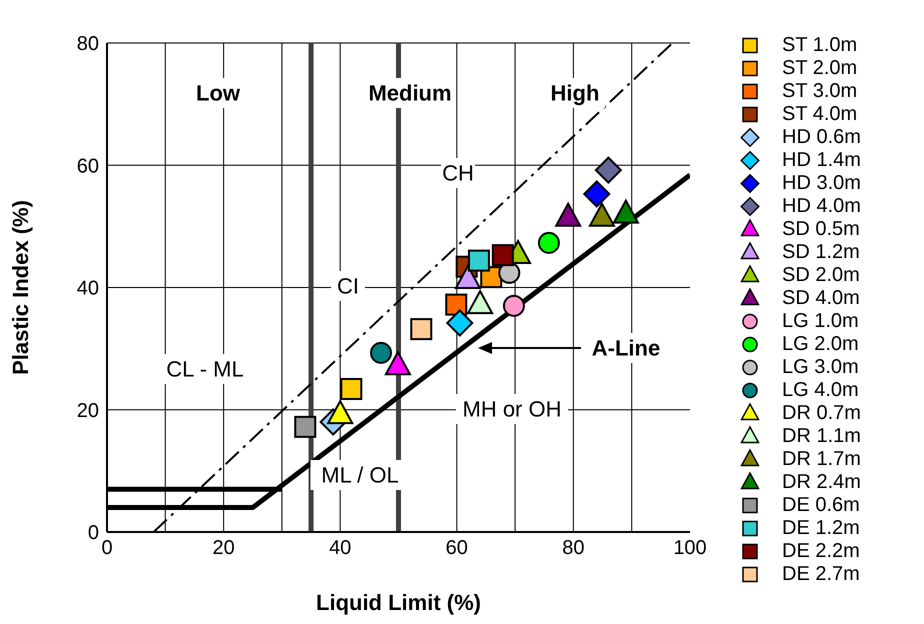  Describe the element at coordinates (820, 114) in the screenshot. I see `legend-label: ST 4.0m` at that location.